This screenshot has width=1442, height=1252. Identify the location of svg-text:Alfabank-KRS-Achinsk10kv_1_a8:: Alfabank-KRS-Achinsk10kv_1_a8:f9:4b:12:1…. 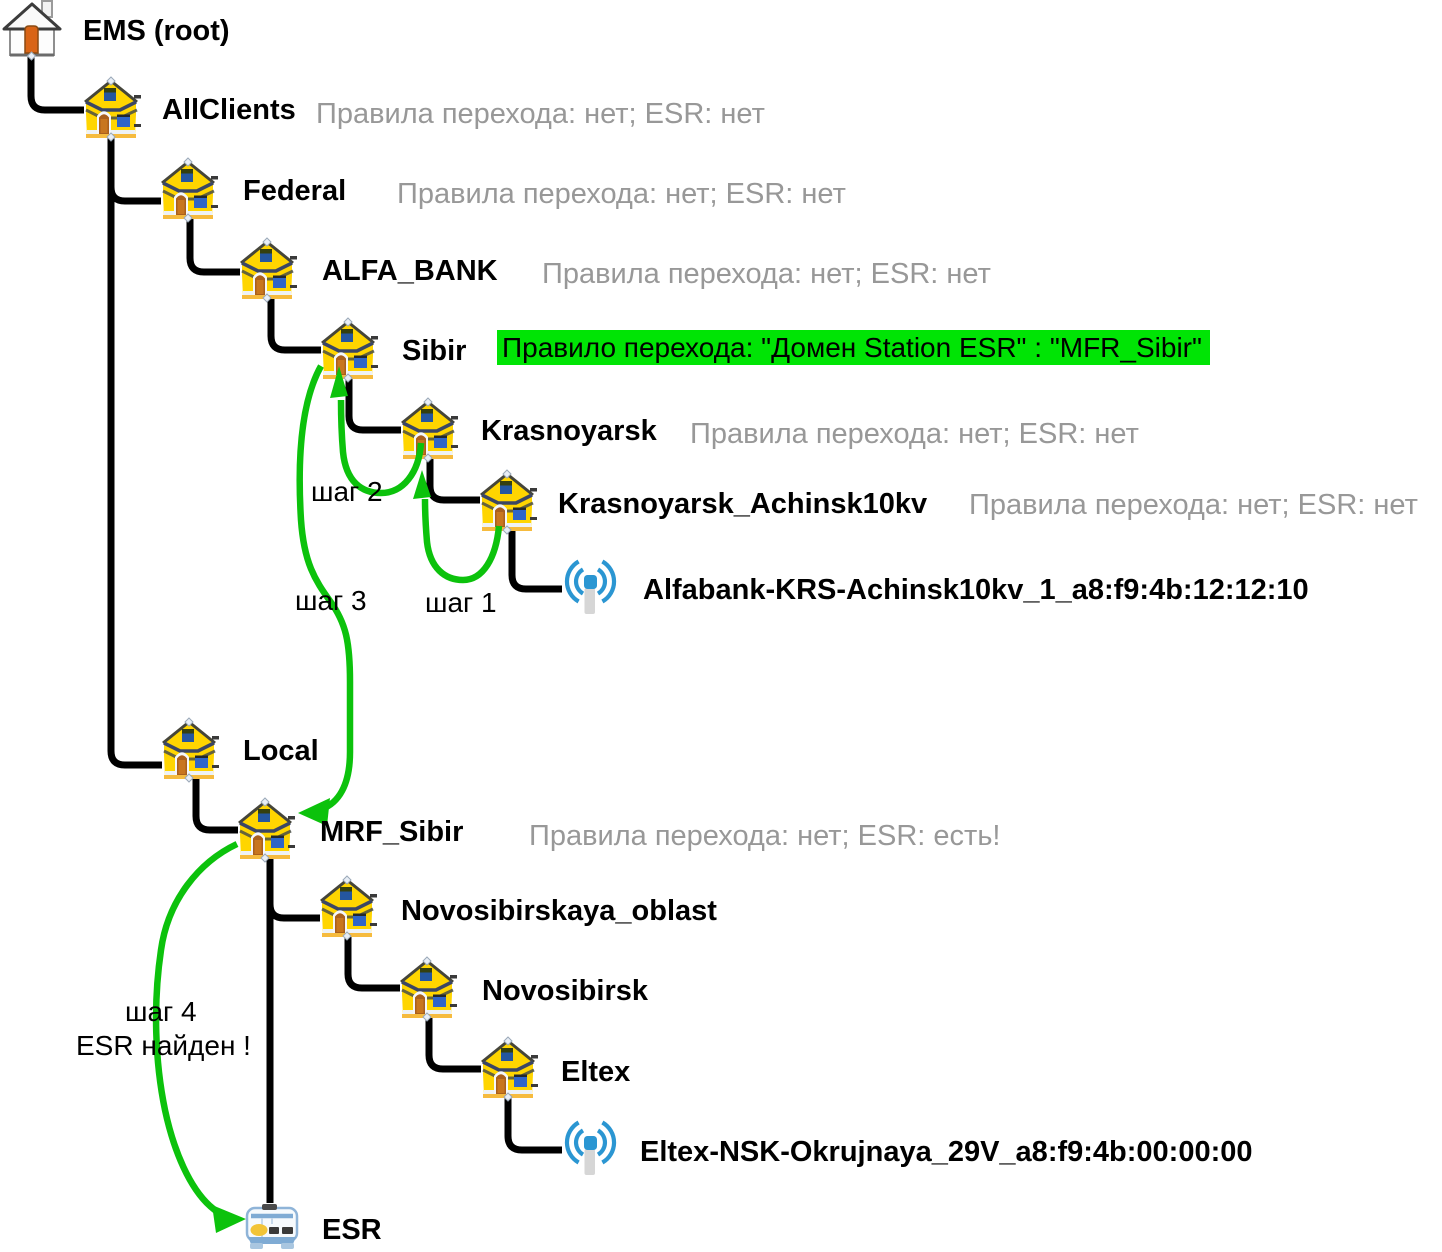
(976, 590).